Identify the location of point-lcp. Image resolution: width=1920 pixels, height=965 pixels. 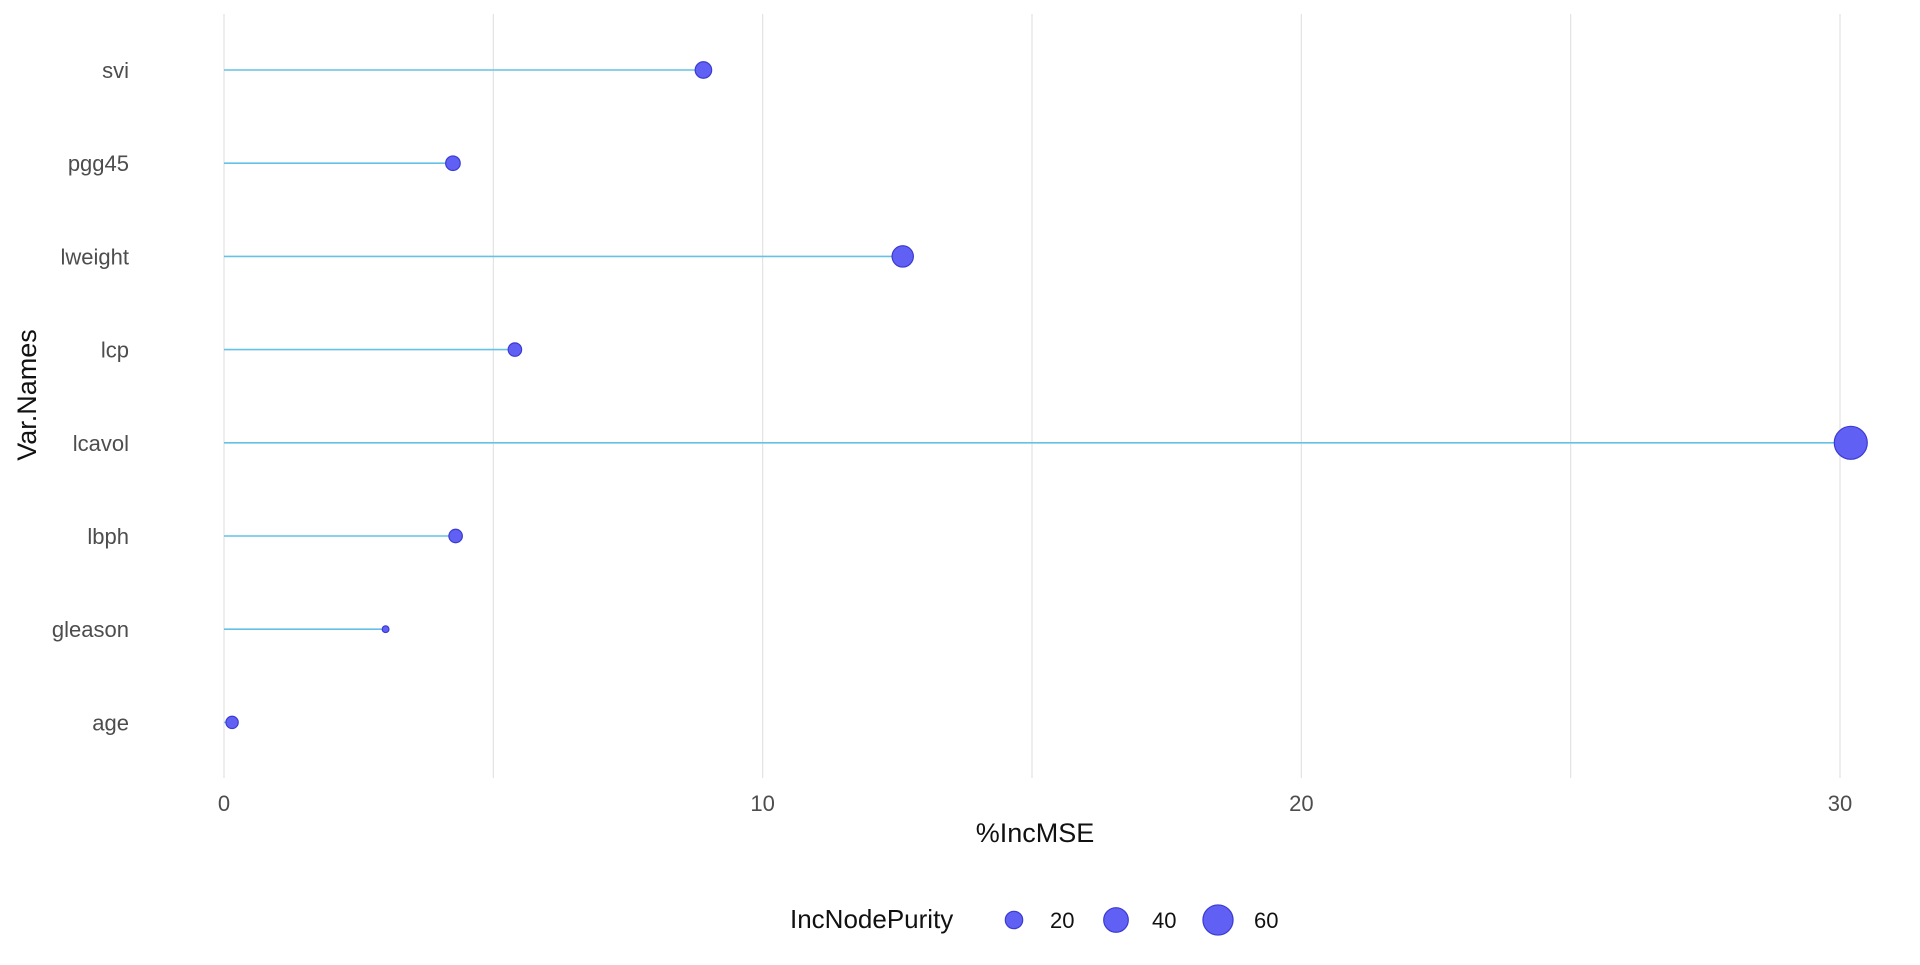
(515, 349).